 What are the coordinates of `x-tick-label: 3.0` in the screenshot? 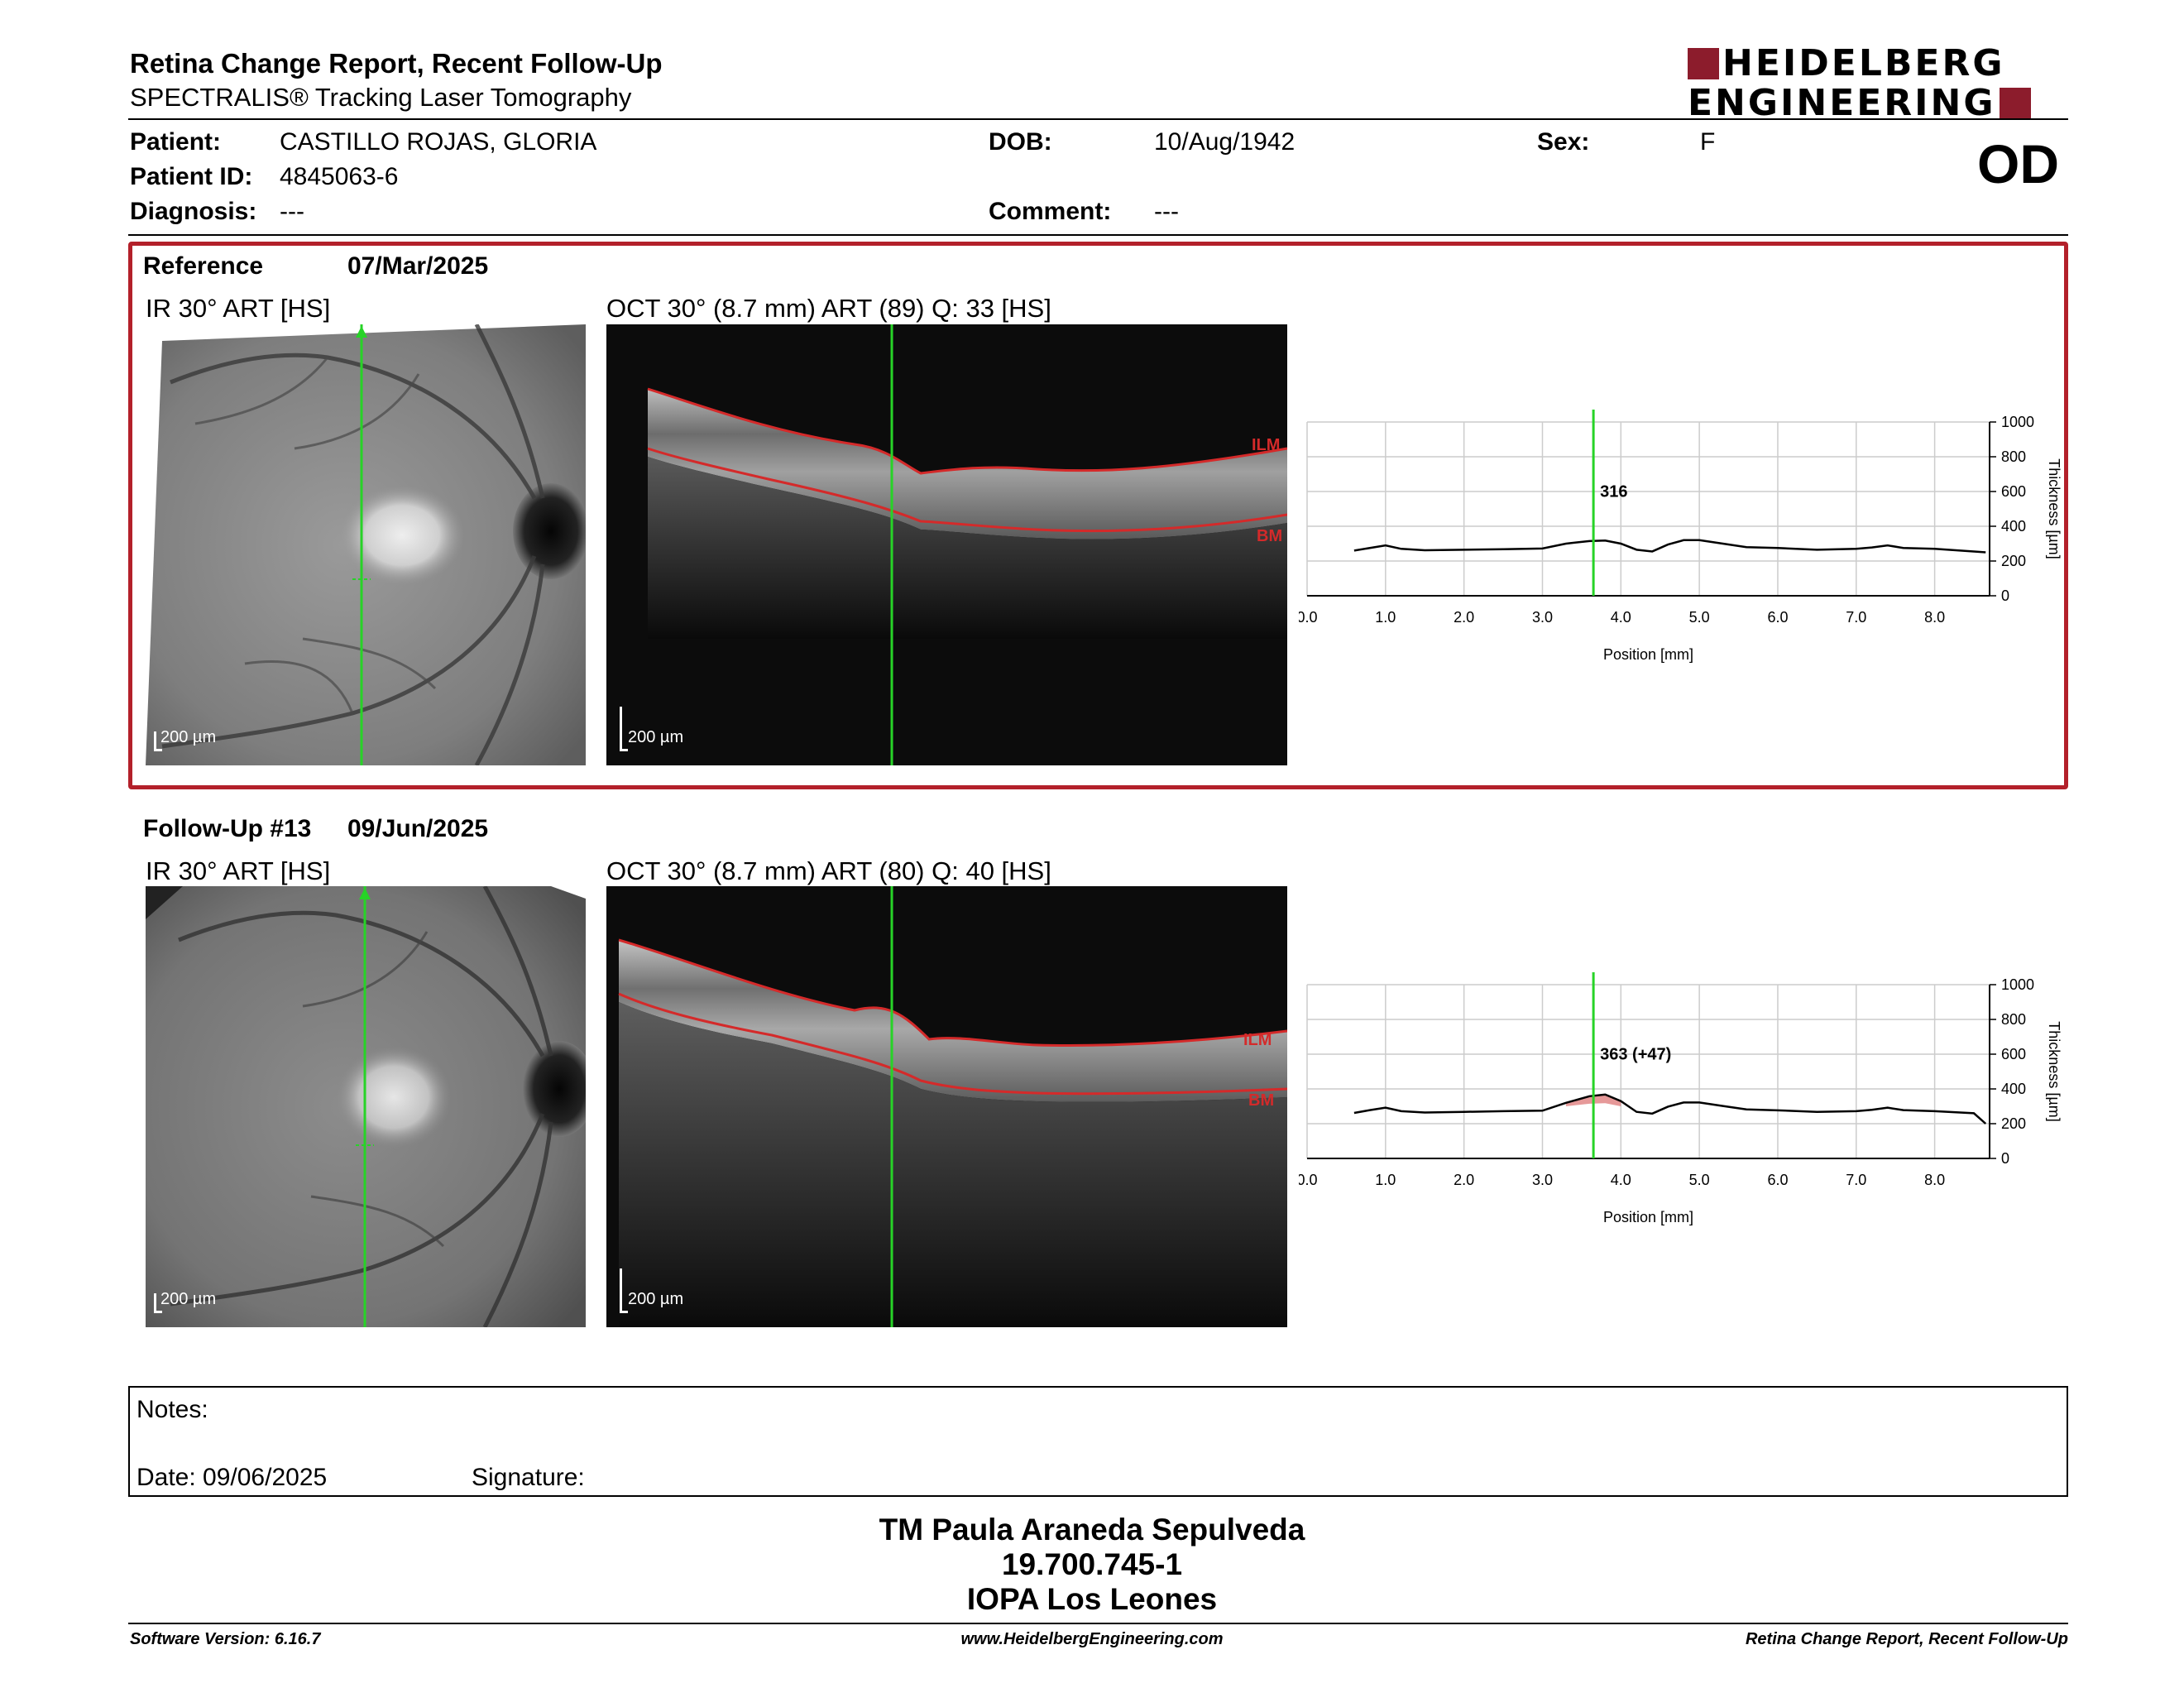 It's located at (1542, 1180).